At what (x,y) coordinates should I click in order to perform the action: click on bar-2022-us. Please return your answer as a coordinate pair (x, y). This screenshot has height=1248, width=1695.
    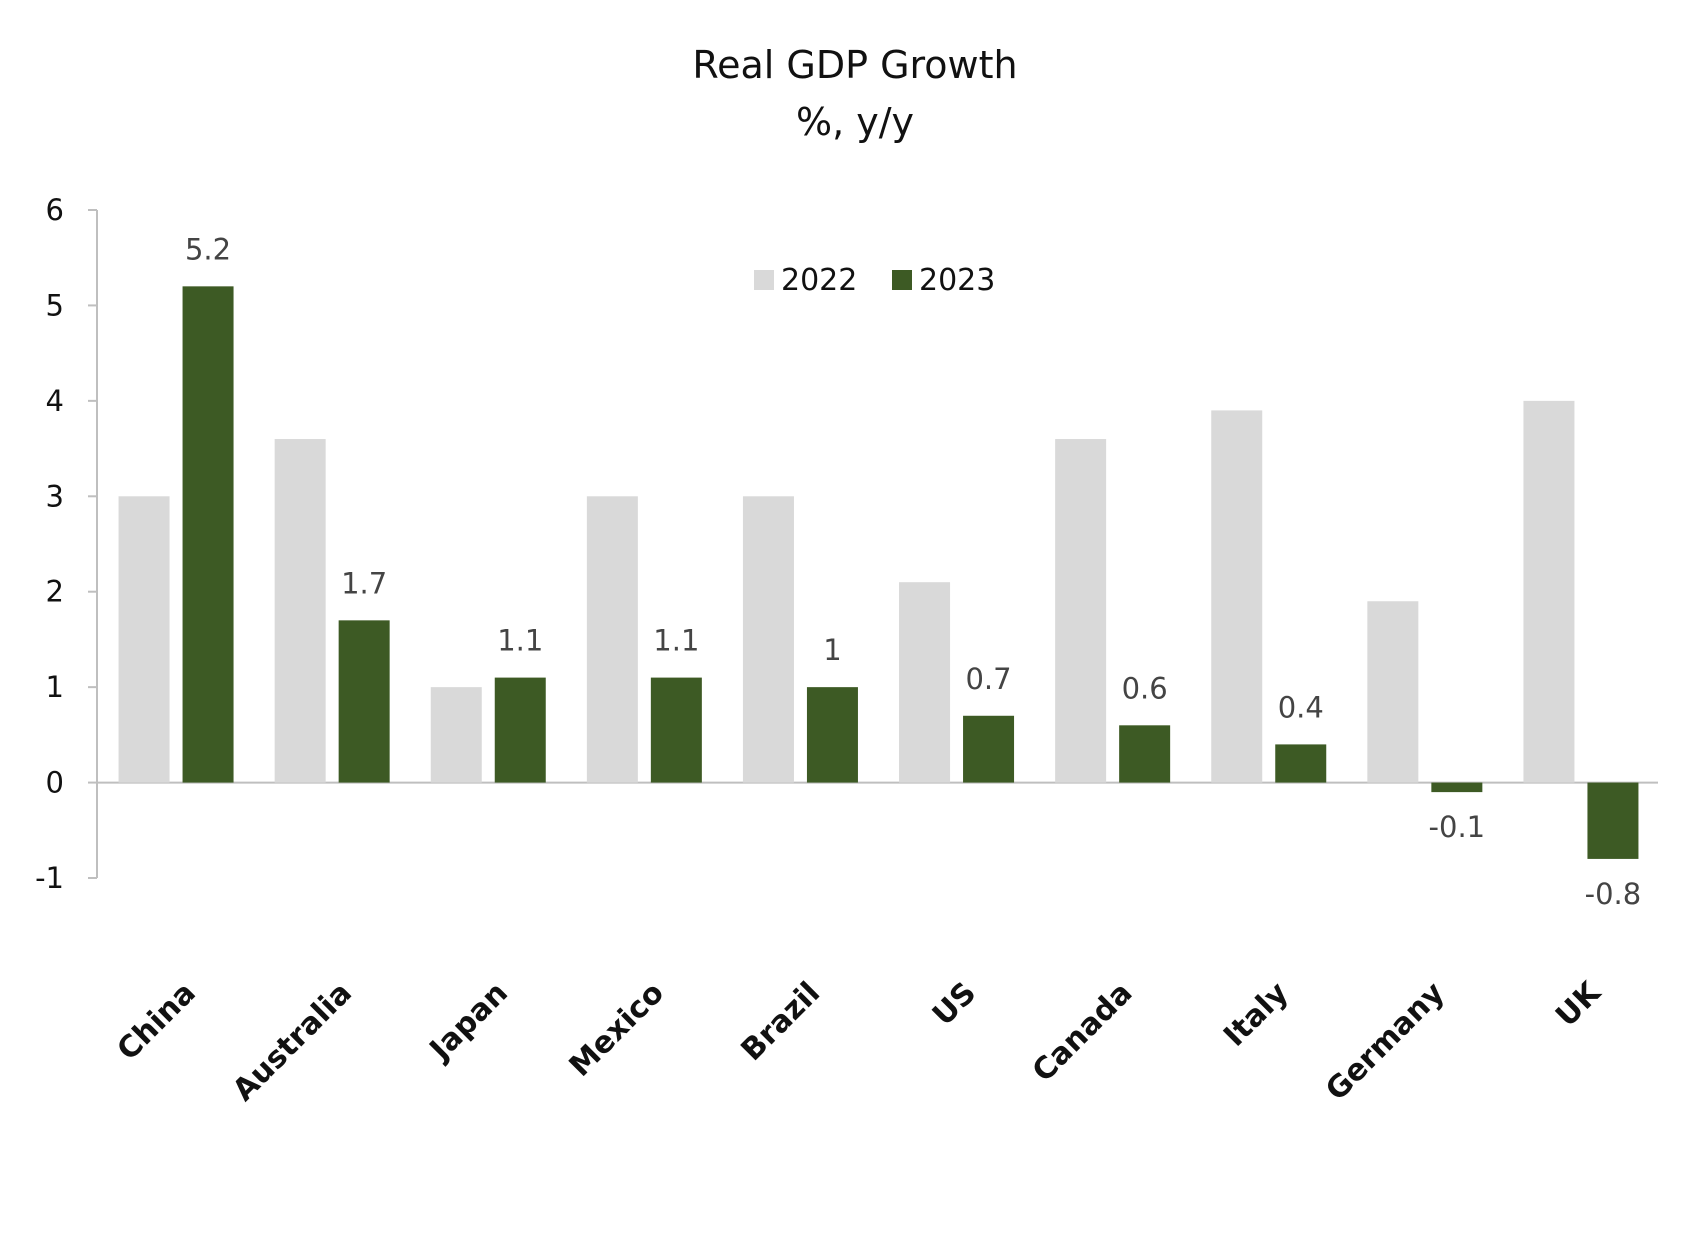
    Looking at the image, I should click on (925, 682).